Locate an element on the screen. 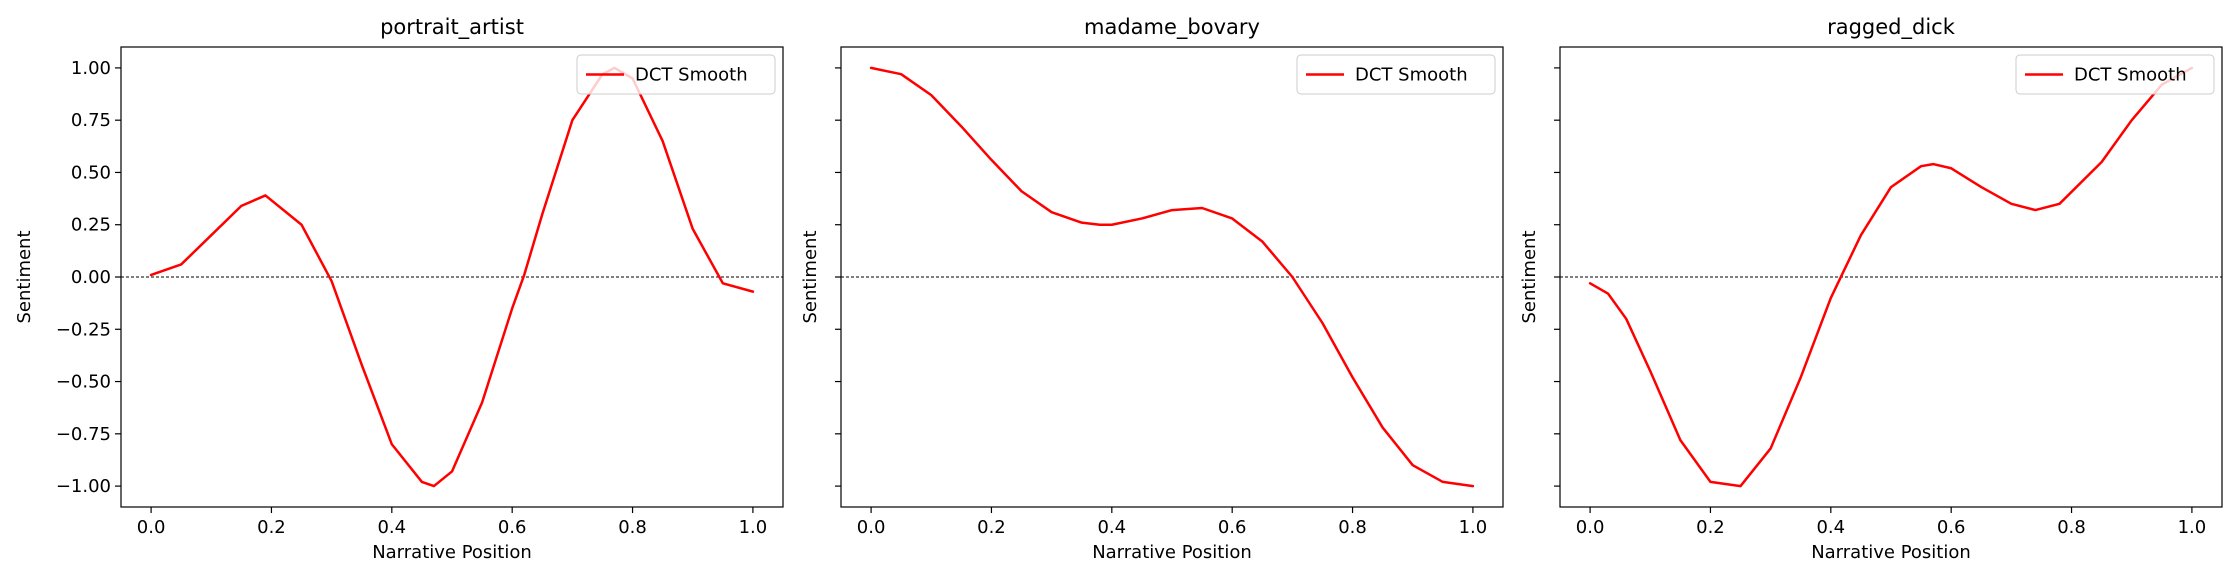 The width and height of the screenshot is (2235, 585). y-tick-label: −0.75 is located at coordinates (83, 434).